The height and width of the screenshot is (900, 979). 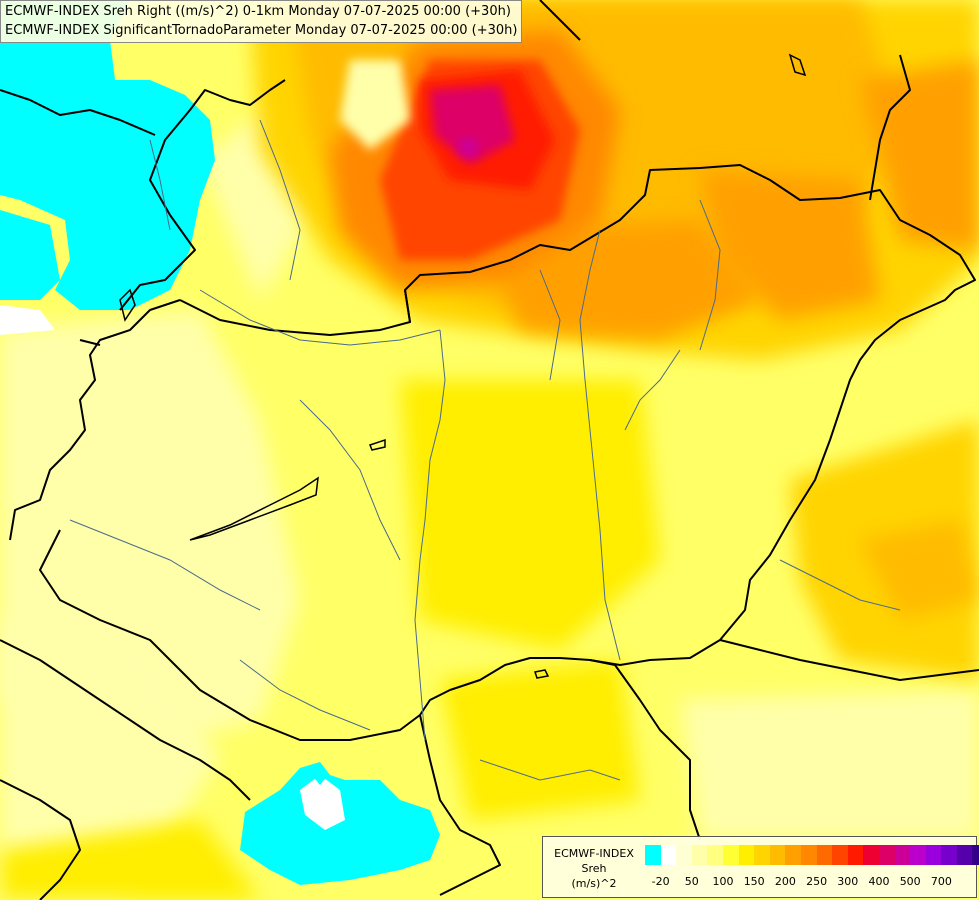 What do you see at coordinates (754, 881) in the screenshot?
I see `legend-tick-label: 150` at bounding box center [754, 881].